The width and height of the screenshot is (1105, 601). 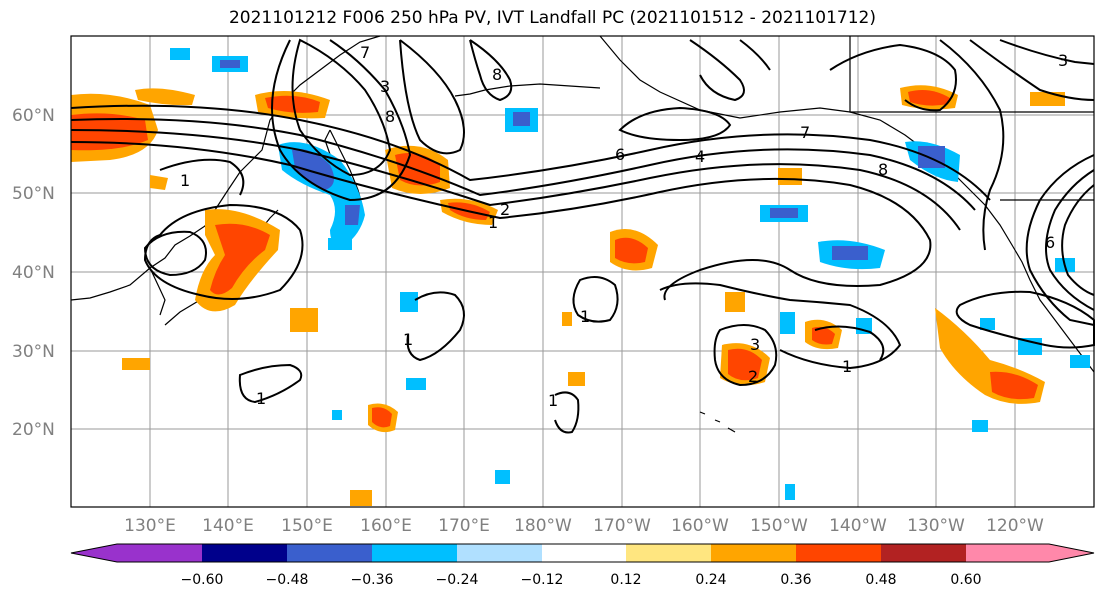 I want to click on colorbar-tick-label: 0.24, so click(x=710, y=580).